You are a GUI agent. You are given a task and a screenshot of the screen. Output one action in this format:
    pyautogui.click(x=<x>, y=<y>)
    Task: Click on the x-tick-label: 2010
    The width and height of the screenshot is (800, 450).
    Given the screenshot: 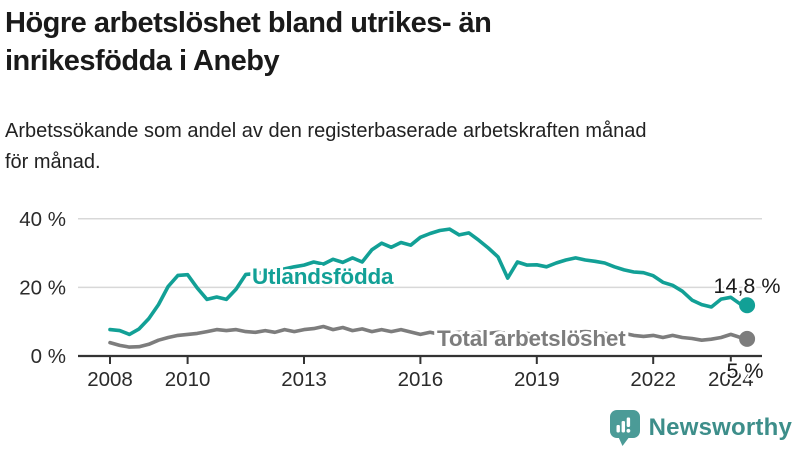 What is the action you would take?
    pyautogui.click(x=188, y=379)
    